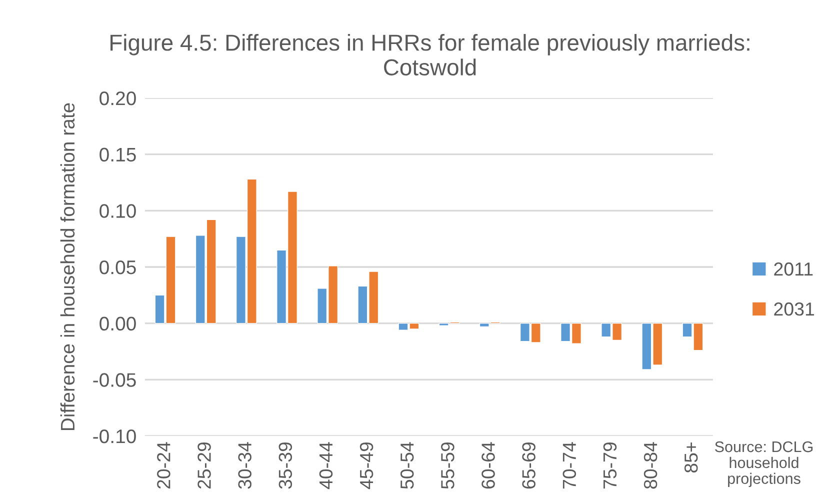  What do you see at coordinates (764, 464) in the screenshot?
I see `source-note: Source: DCLG household projections` at bounding box center [764, 464].